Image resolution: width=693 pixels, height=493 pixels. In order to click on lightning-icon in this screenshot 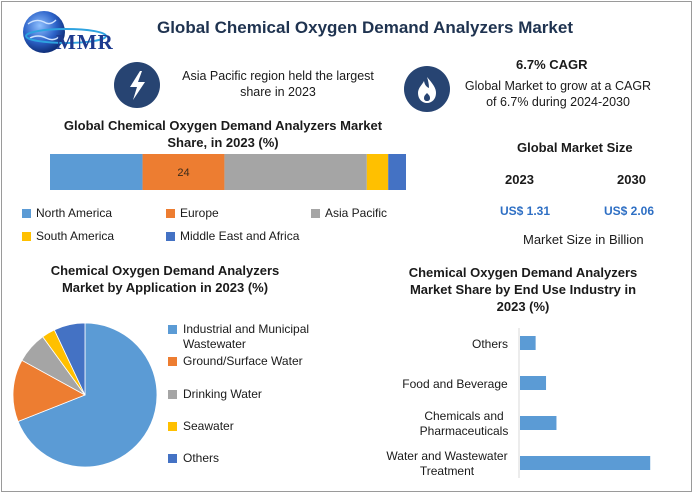, I will do `click(137, 85)`.